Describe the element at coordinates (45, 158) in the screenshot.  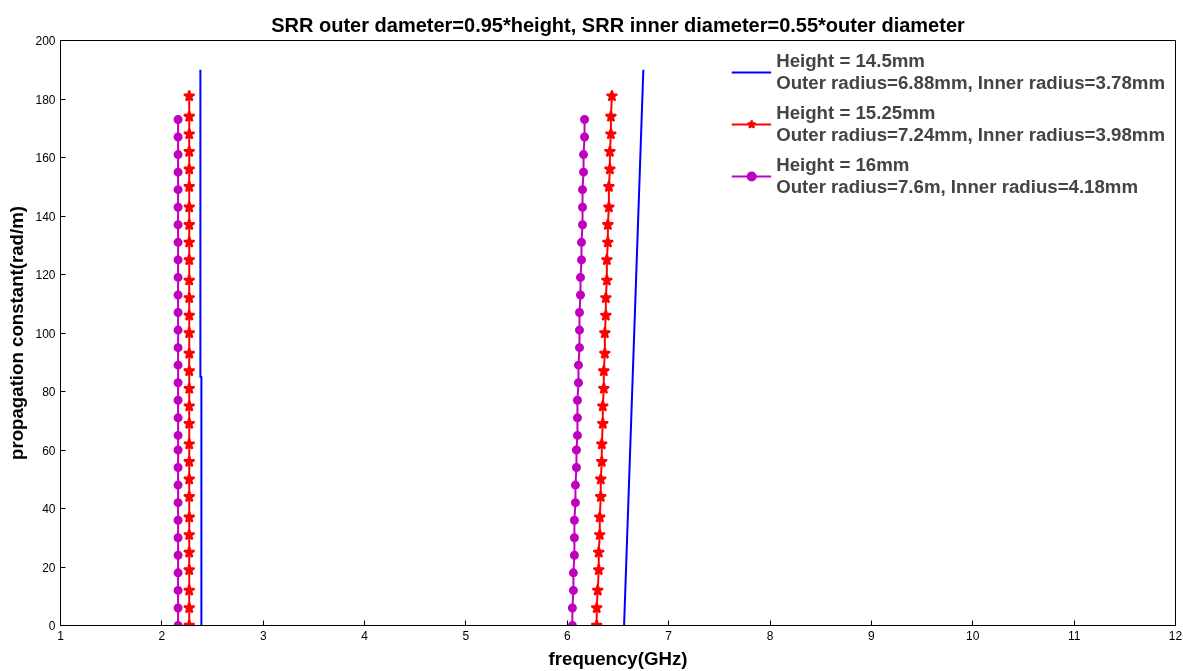
I see `y-tick-label: 160` at that location.